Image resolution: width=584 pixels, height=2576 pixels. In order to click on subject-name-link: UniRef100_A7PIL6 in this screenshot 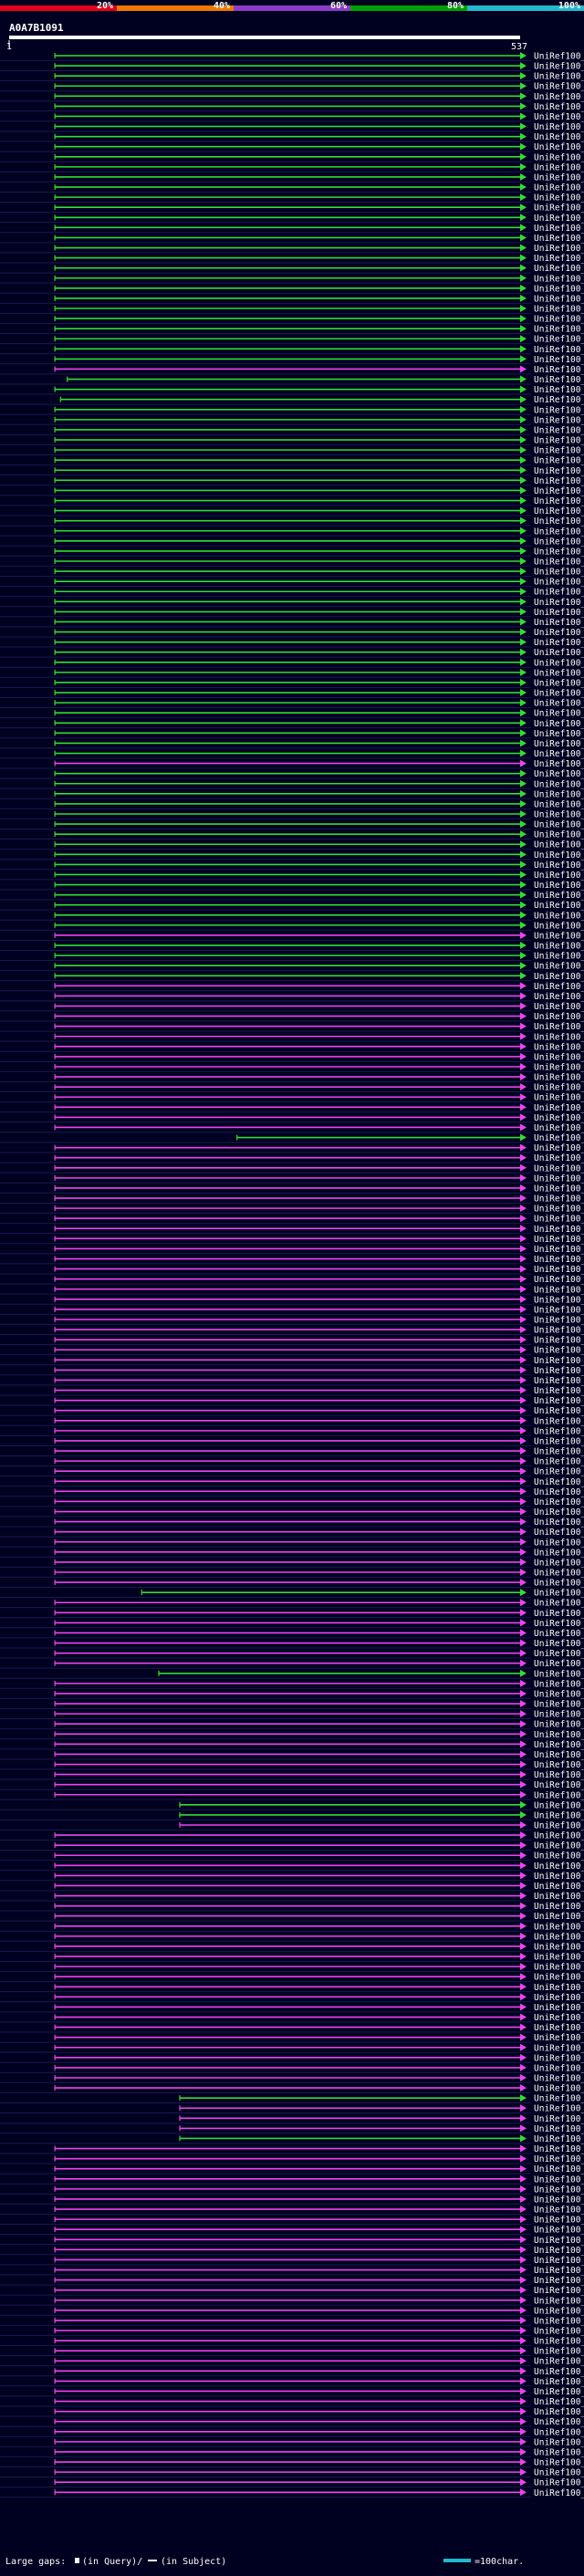, I will do `click(559, 147)`.